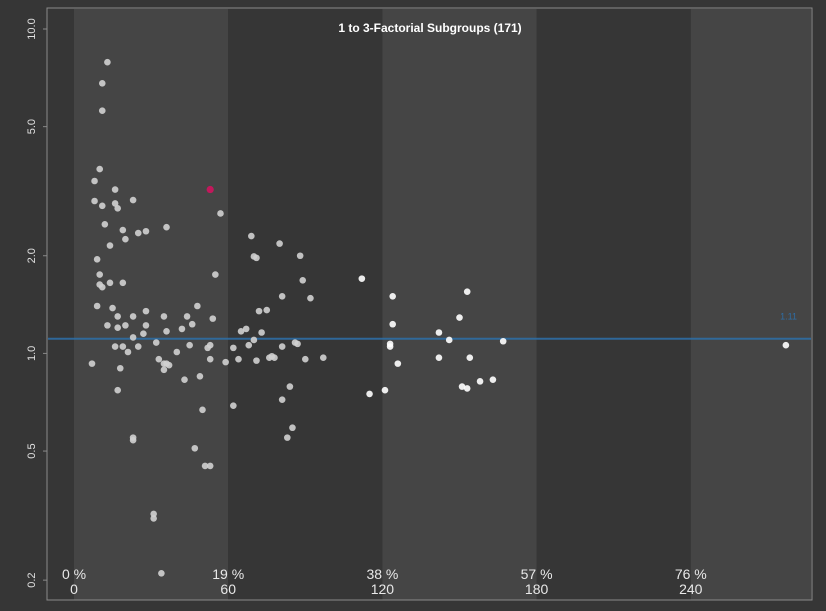 This screenshot has height=611, width=826. I want to click on reference-line-label: 1.11, so click(788, 317).